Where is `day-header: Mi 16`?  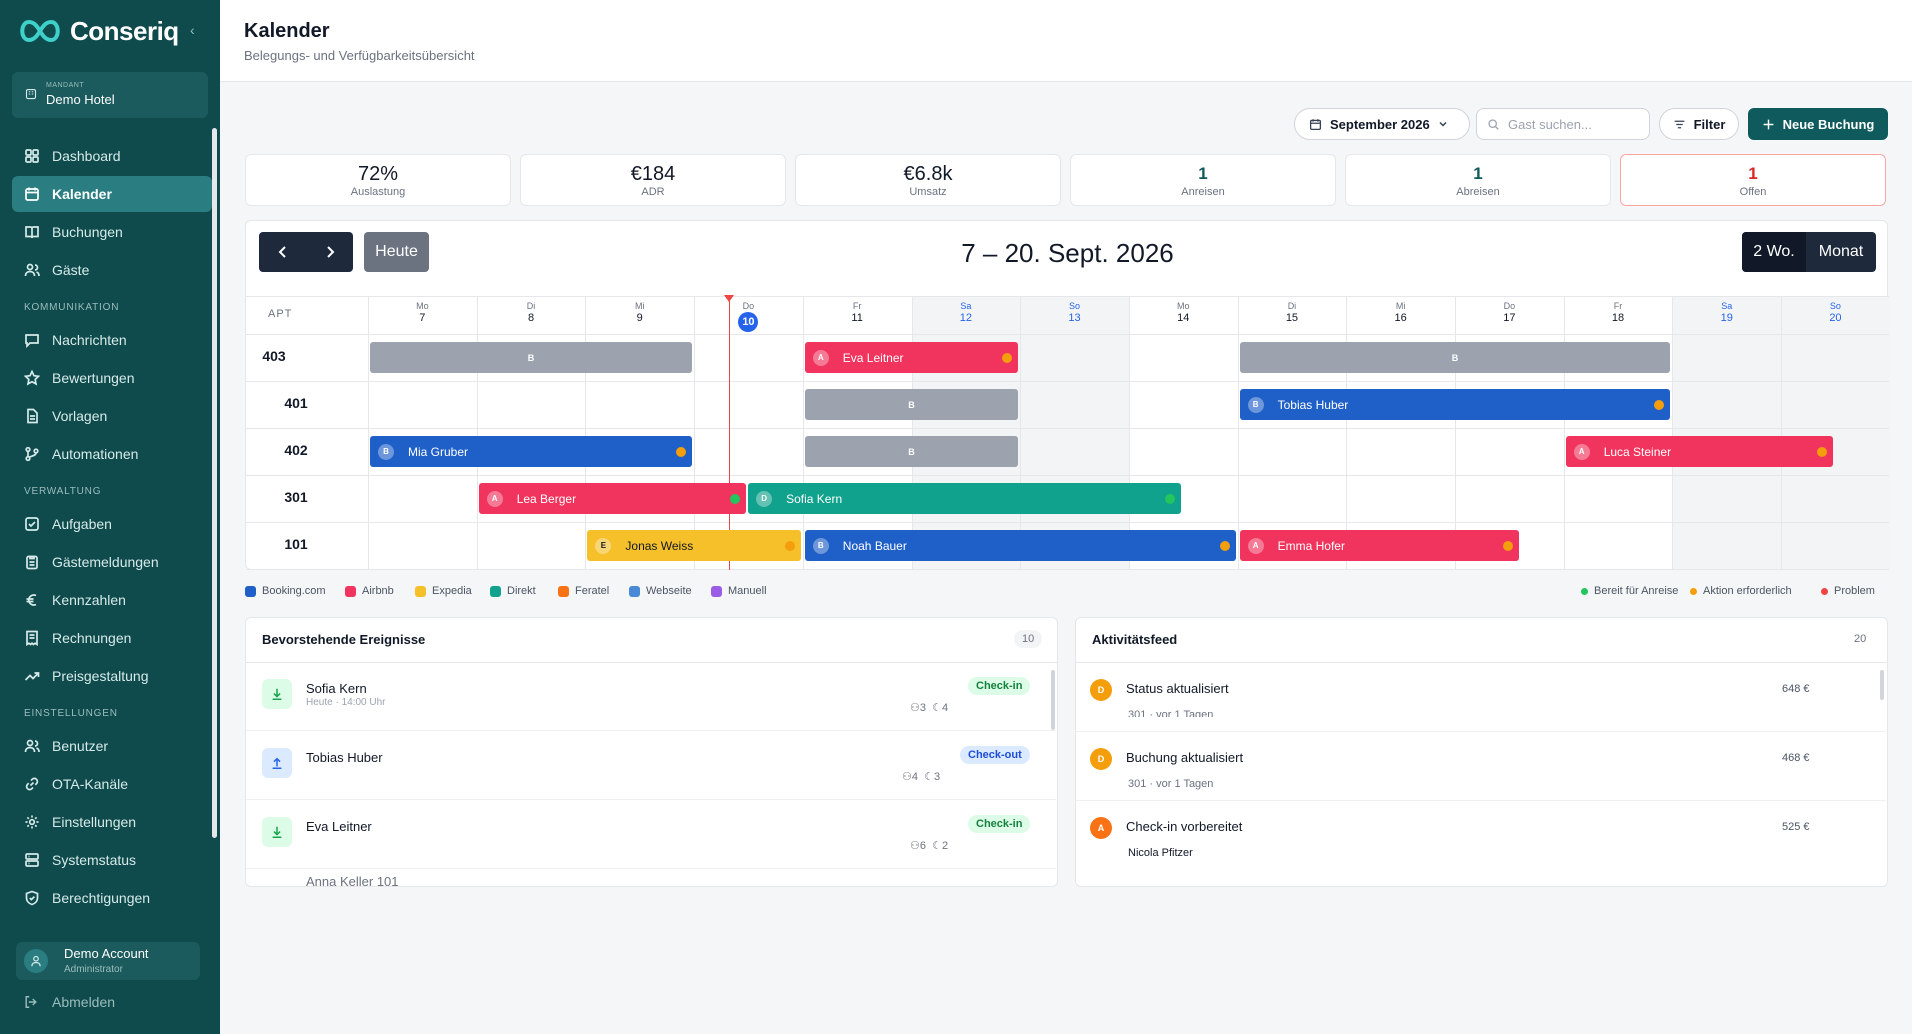
day-header: Mi 16 is located at coordinates (1400, 315).